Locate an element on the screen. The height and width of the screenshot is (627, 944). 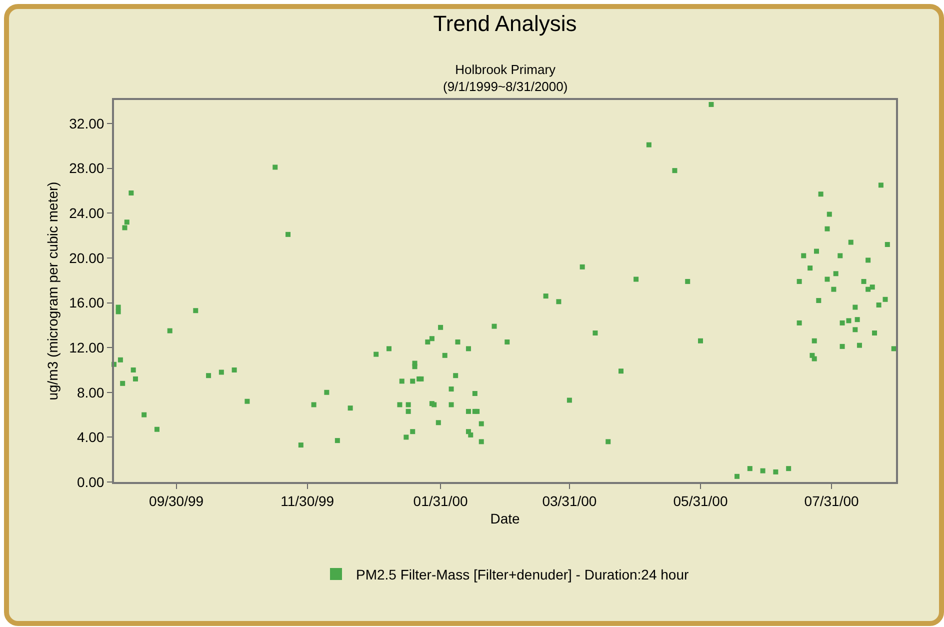
y-tick-label: 12.00 is located at coordinates (86, 347).